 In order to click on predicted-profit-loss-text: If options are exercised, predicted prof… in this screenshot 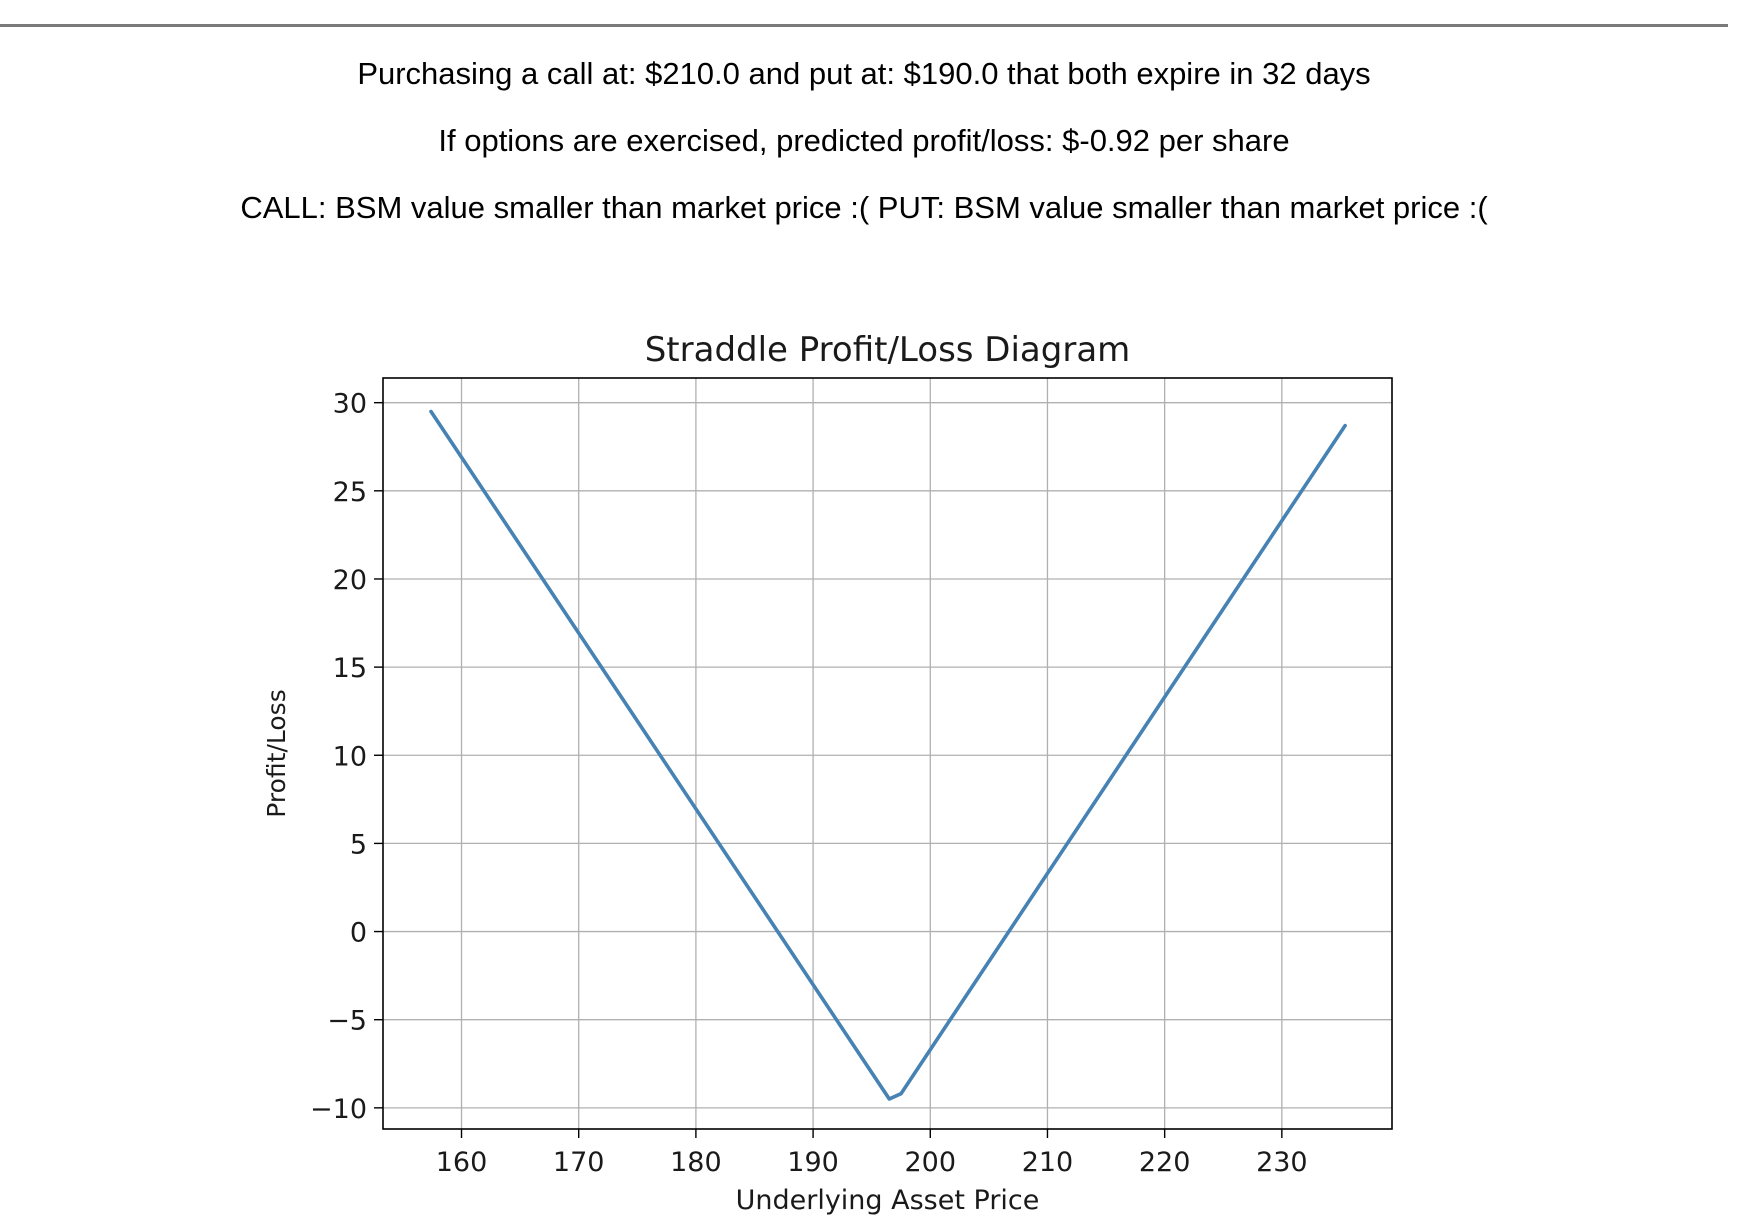, I will do `click(864, 140)`.